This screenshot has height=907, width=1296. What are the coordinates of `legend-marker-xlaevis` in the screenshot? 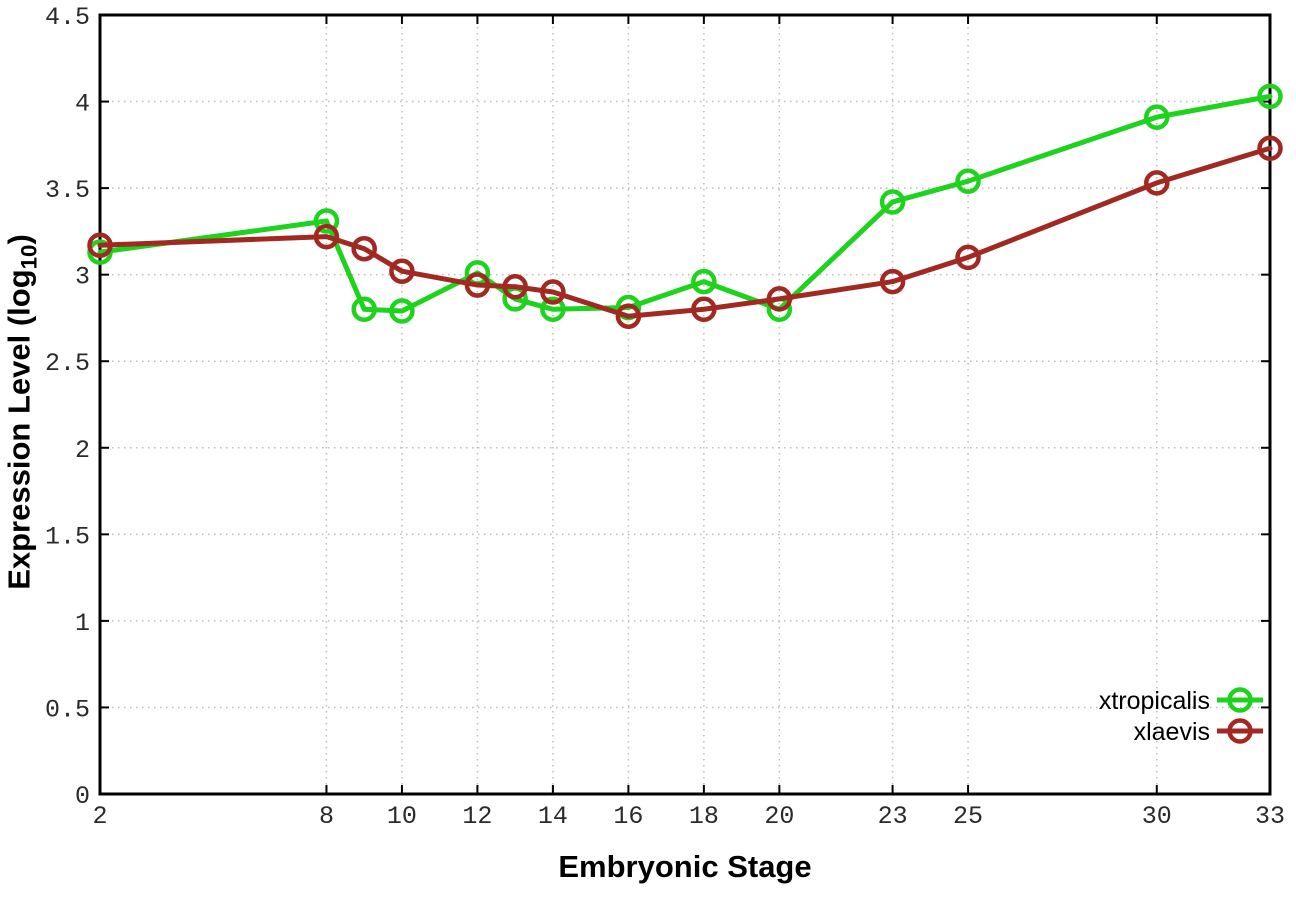 It's located at (1240, 731).